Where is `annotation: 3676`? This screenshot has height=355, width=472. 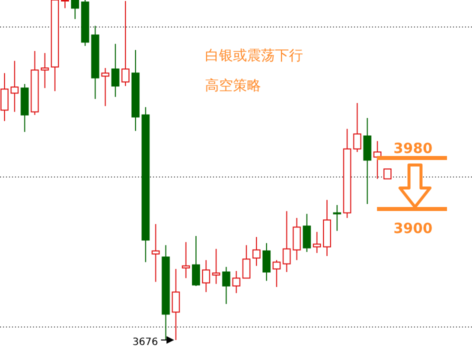 annotation: 3676 is located at coordinates (145, 342).